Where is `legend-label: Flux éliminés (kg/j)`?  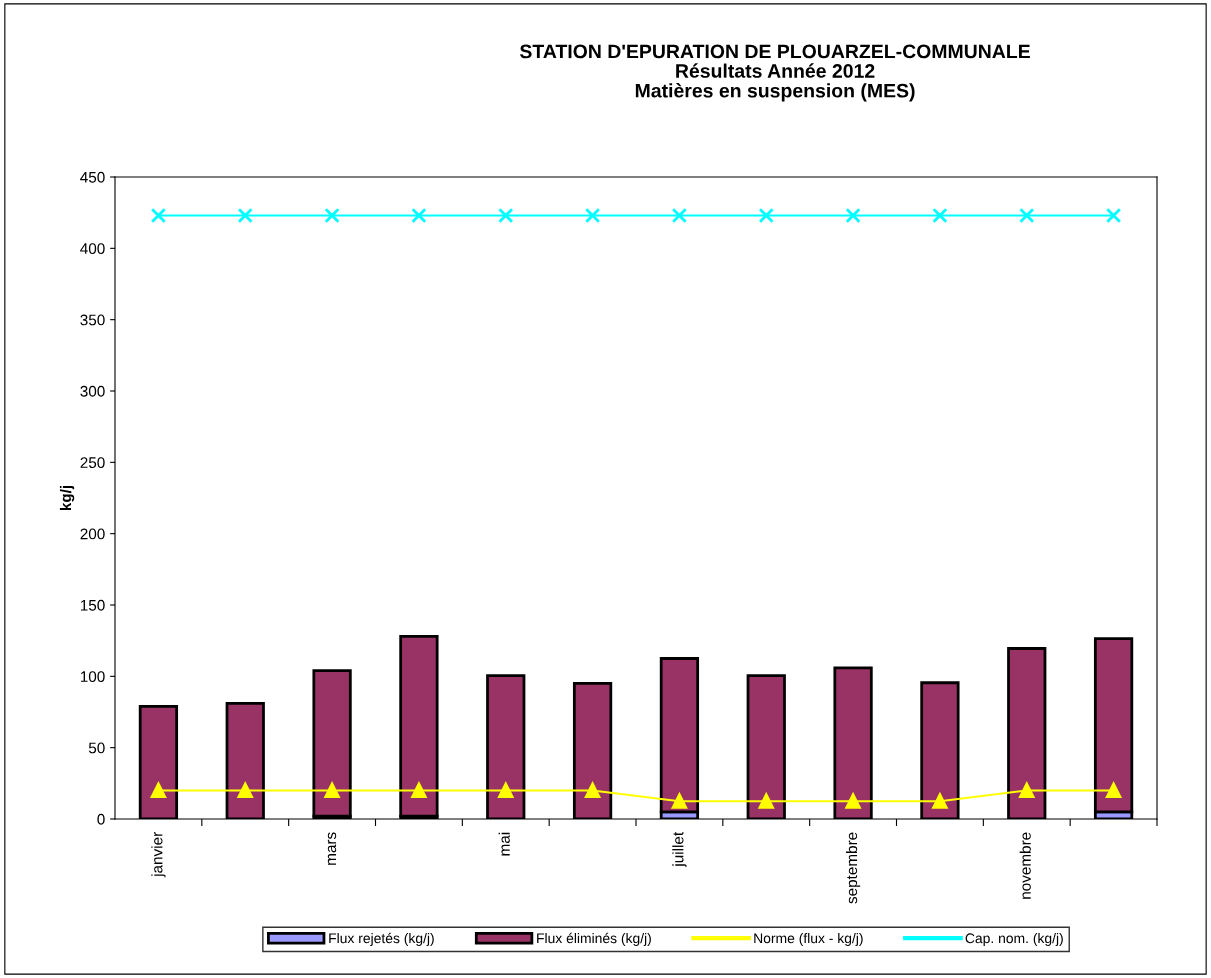
legend-label: Flux éliminés (kg/j) is located at coordinates (594, 939).